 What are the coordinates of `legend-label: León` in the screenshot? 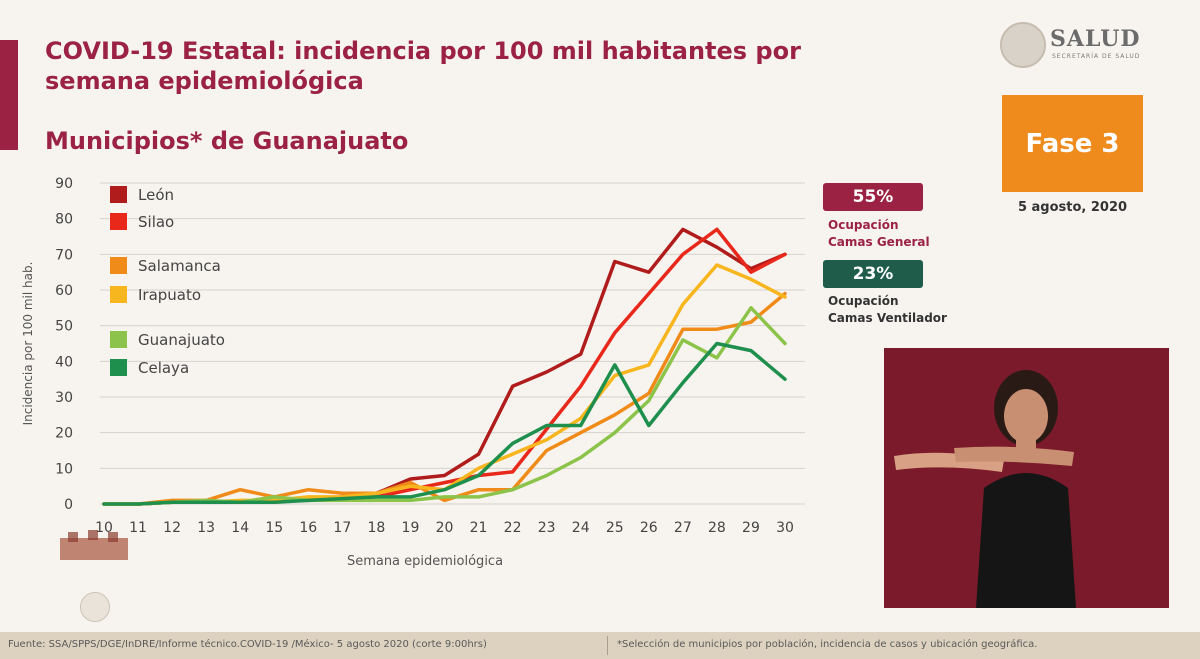 It's located at (156, 195).